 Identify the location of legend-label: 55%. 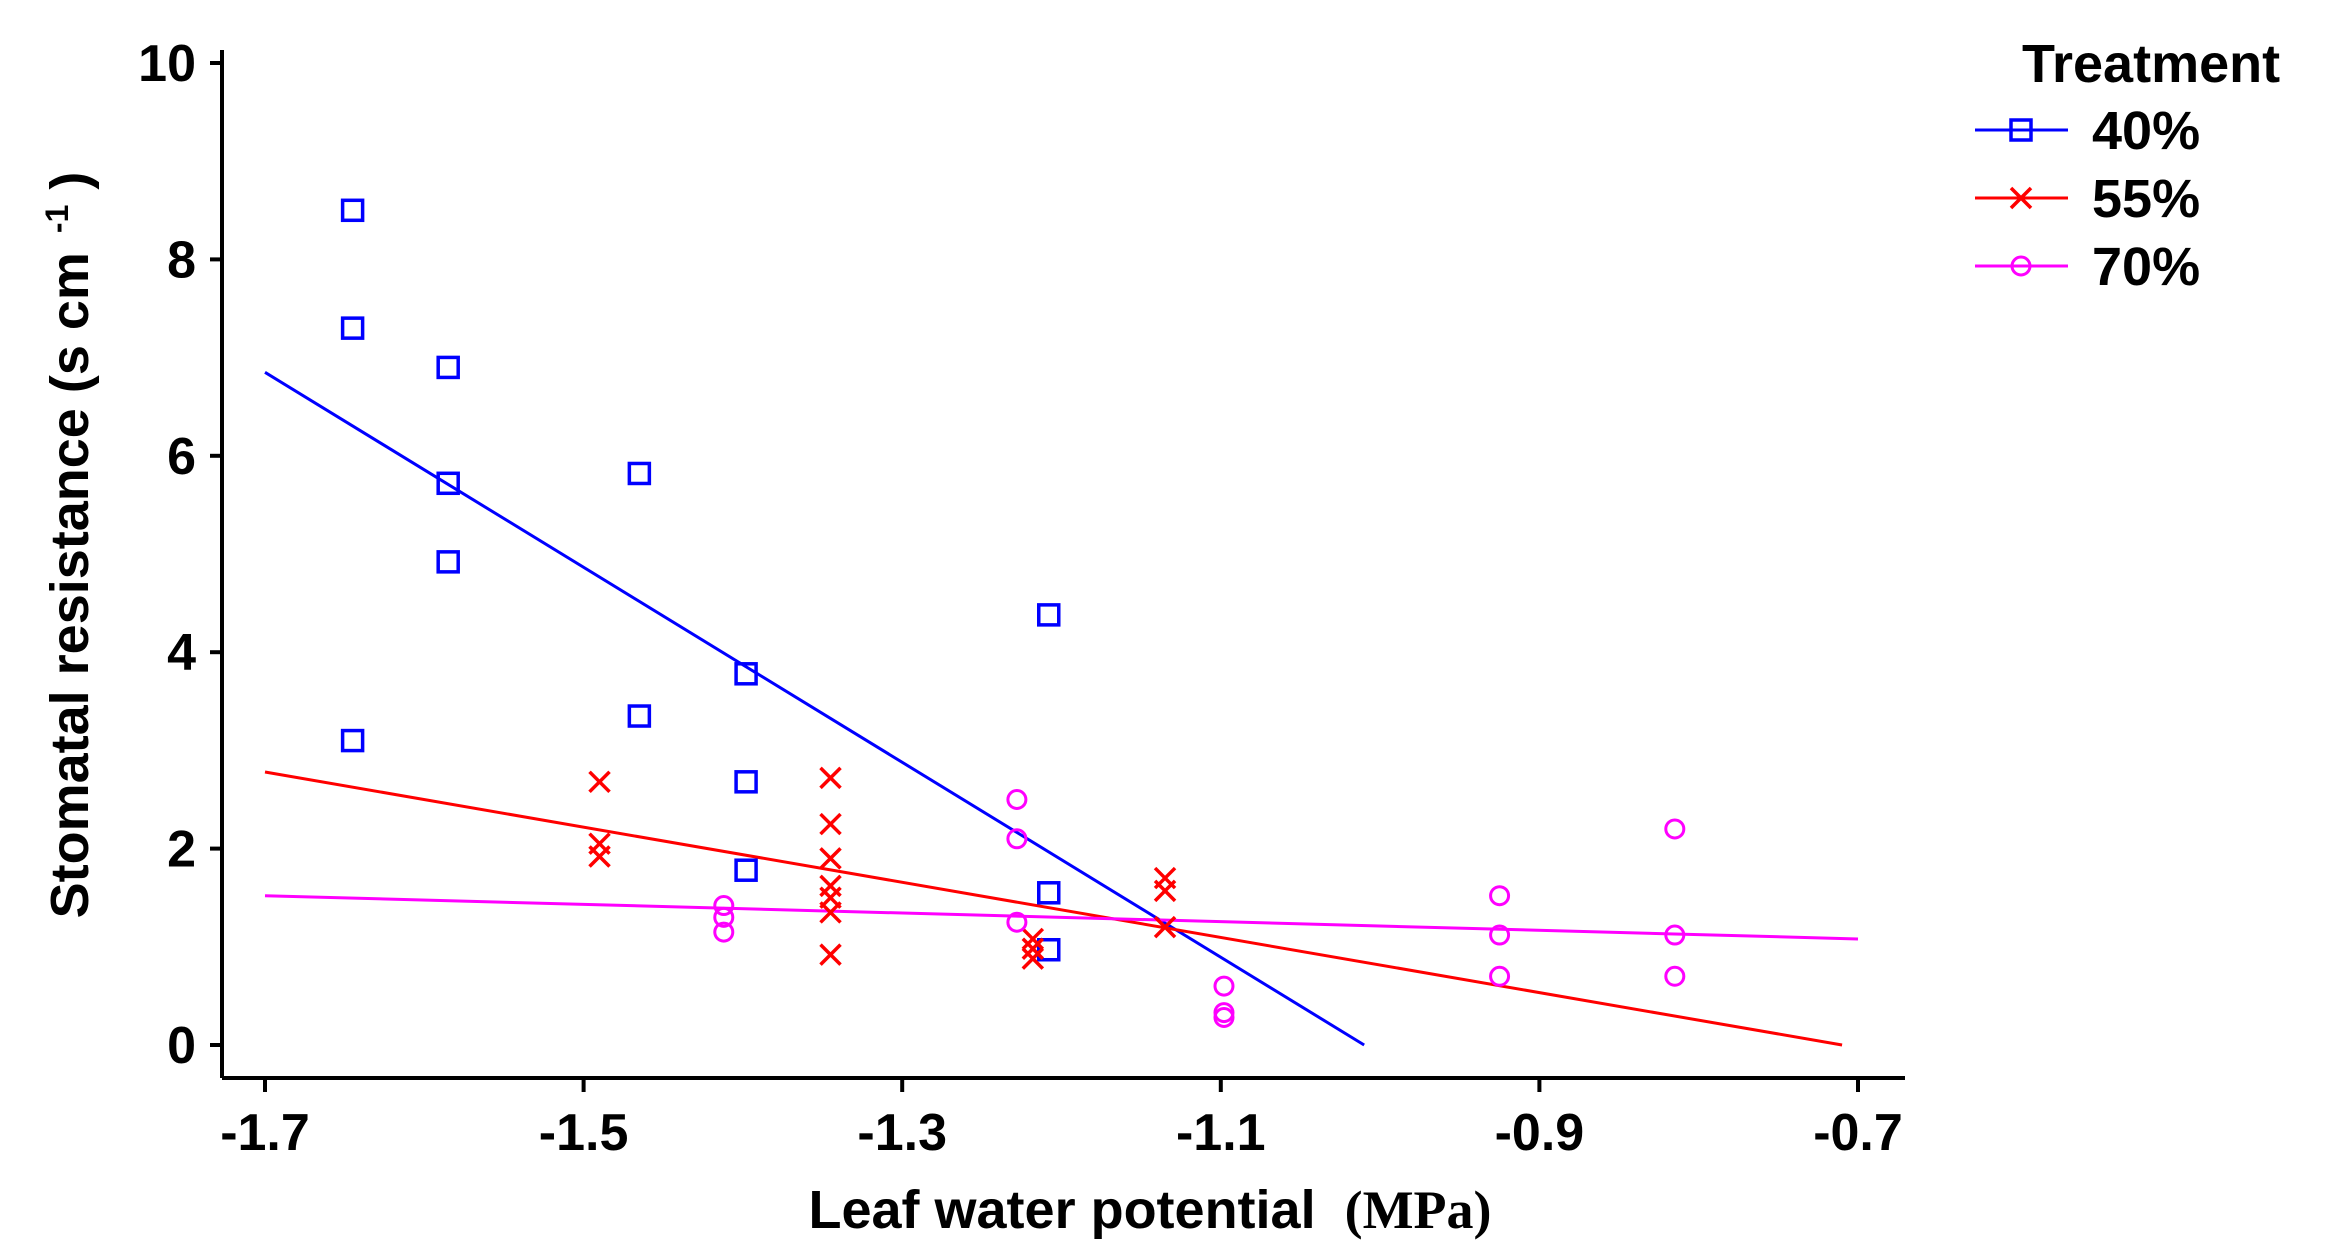
(2146, 199).